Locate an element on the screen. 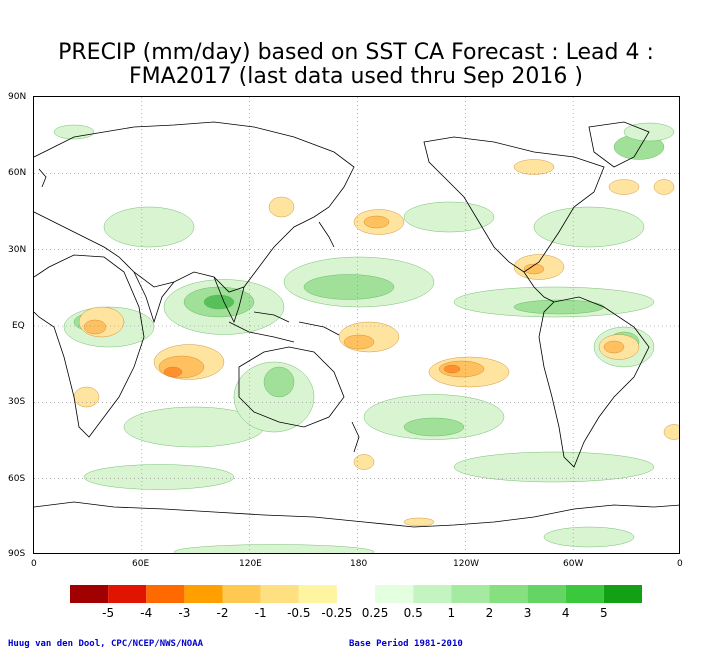  legend-label: -2 is located at coordinates (222, 613).